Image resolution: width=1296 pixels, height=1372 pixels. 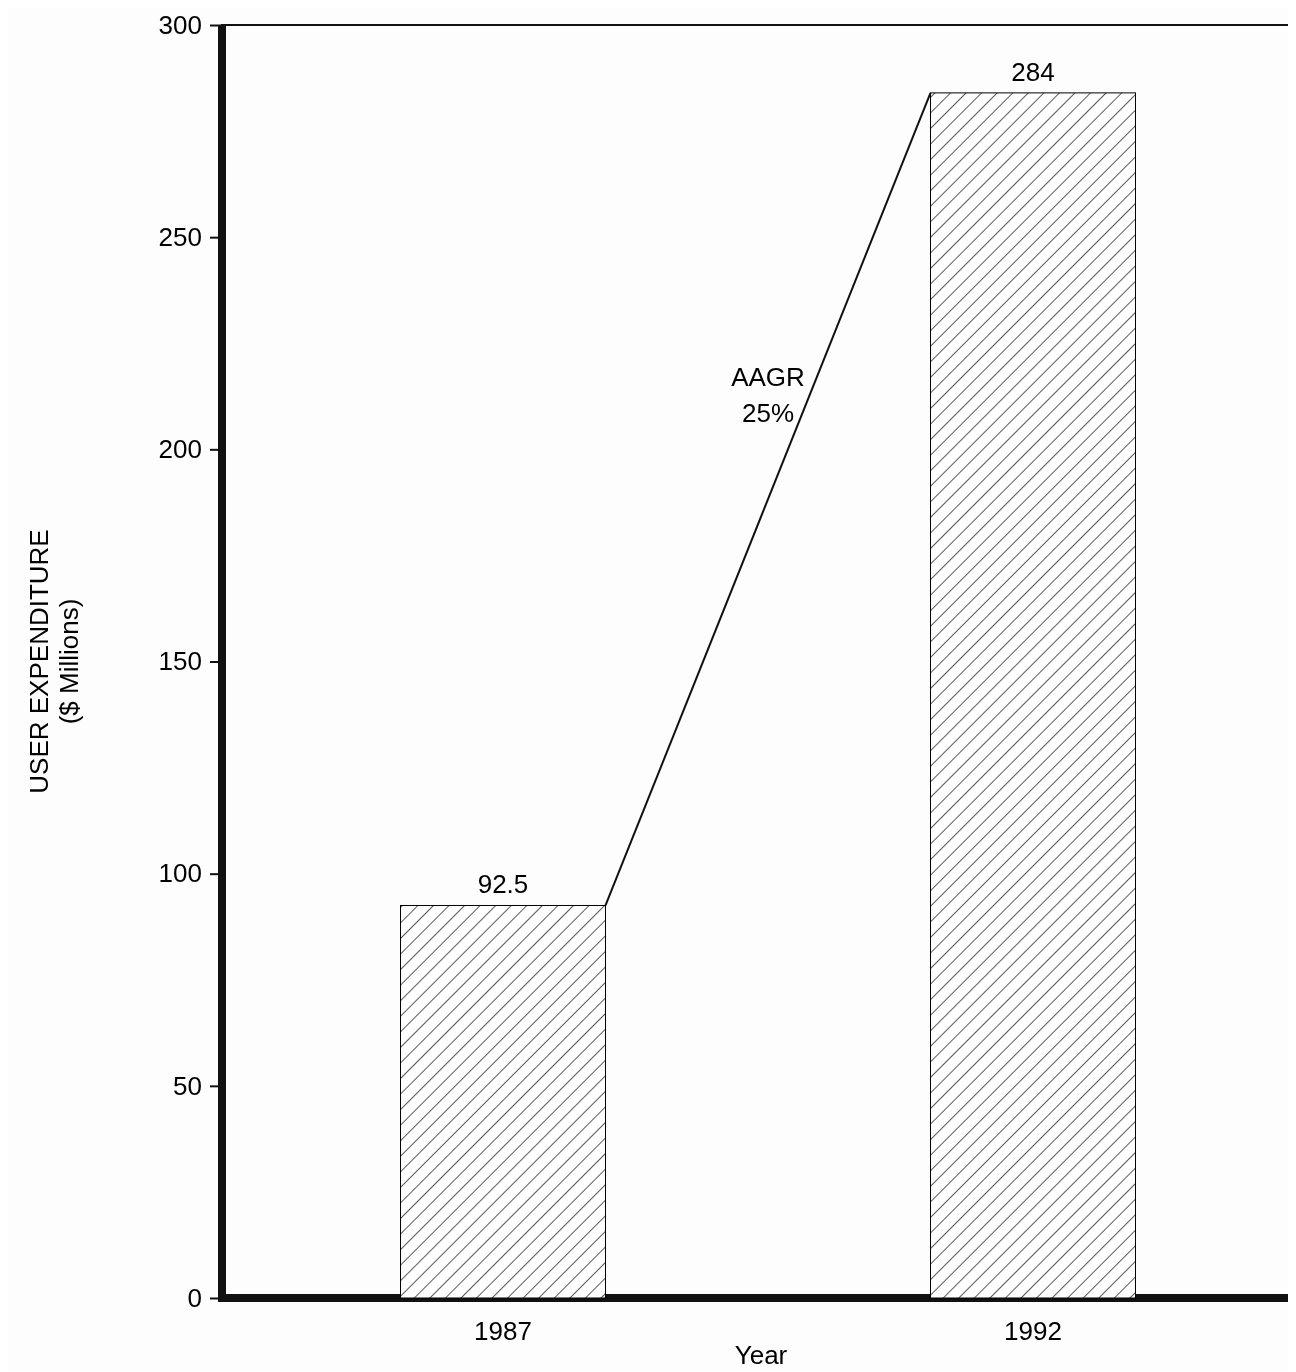 What do you see at coordinates (761, 1355) in the screenshot?
I see `x-axis-title: Year` at bounding box center [761, 1355].